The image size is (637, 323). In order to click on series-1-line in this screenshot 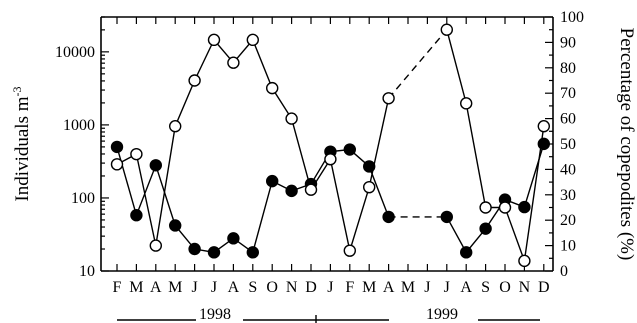, I will do `click(495, 198)`.